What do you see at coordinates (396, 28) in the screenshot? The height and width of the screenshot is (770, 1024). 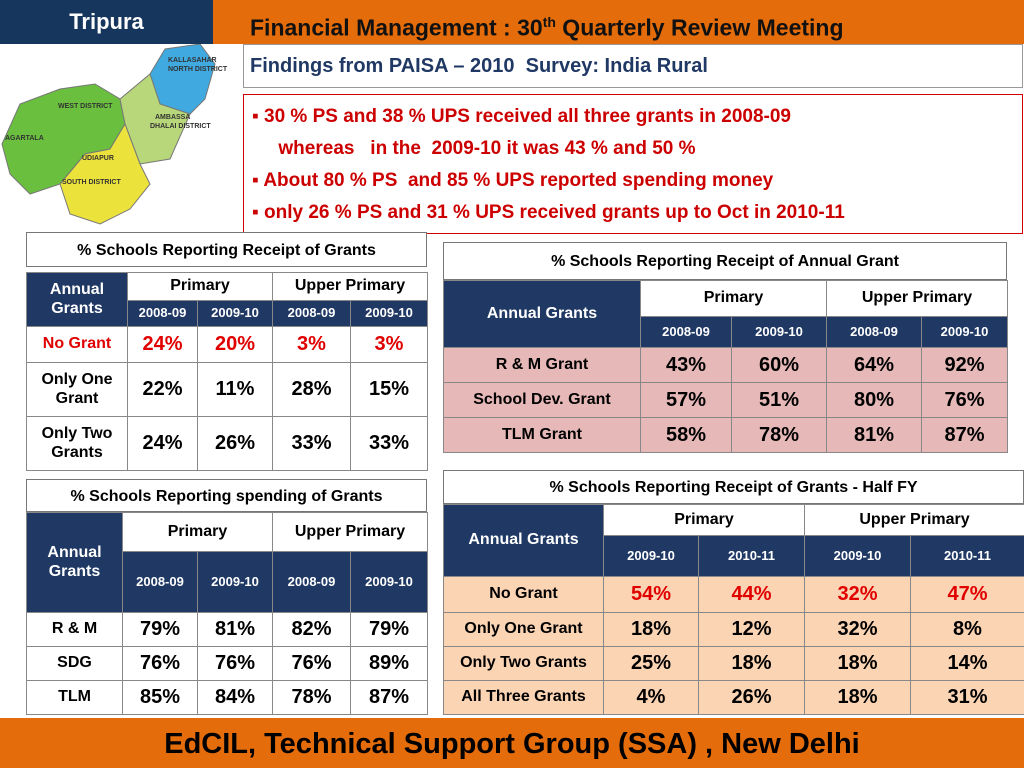 I see `title-main: Financial Management : 30` at bounding box center [396, 28].